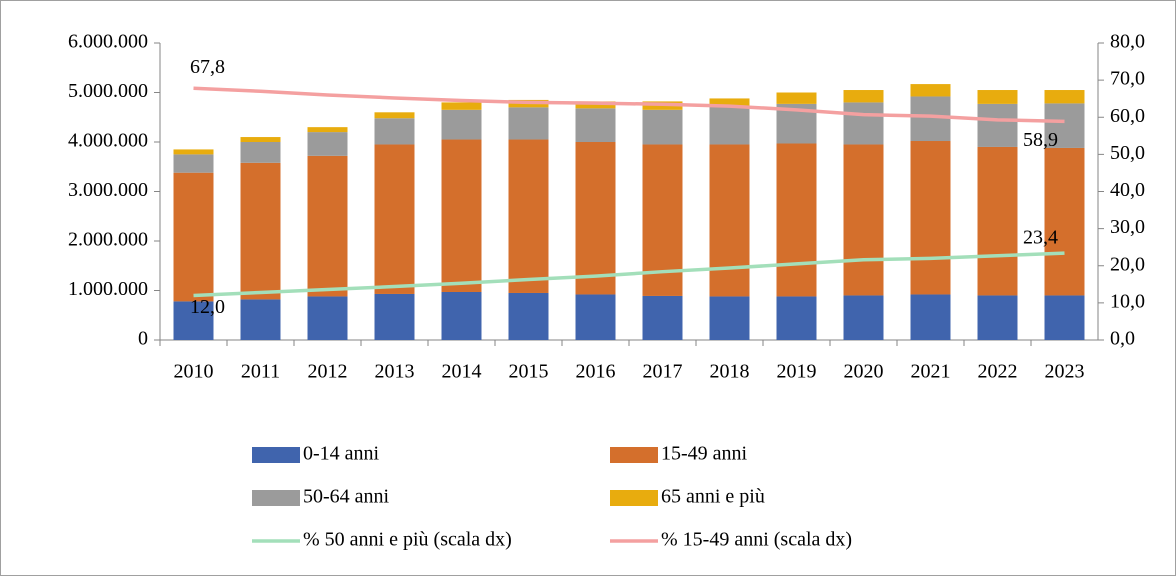 The width and height of the screenshot is (1176, 576). What do you see at coordinates (864, 372) in the screenshot?
I see `x-tick-label: 2020` at bounding box center [864, 372].